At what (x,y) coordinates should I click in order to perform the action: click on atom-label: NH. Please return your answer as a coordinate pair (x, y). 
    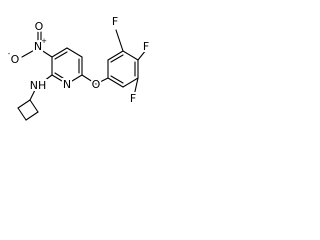
    Looking at the image, I should click on (38, 85).